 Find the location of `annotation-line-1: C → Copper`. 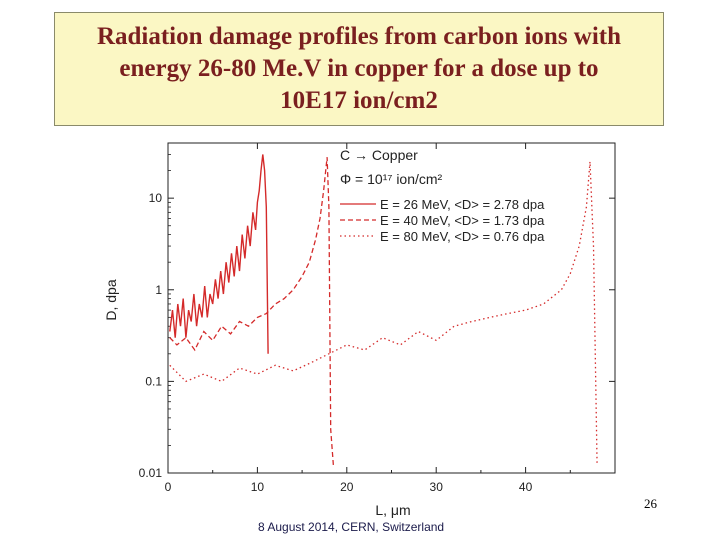

annotation-line-1: C → Copper is located at coordinates (379, 155).